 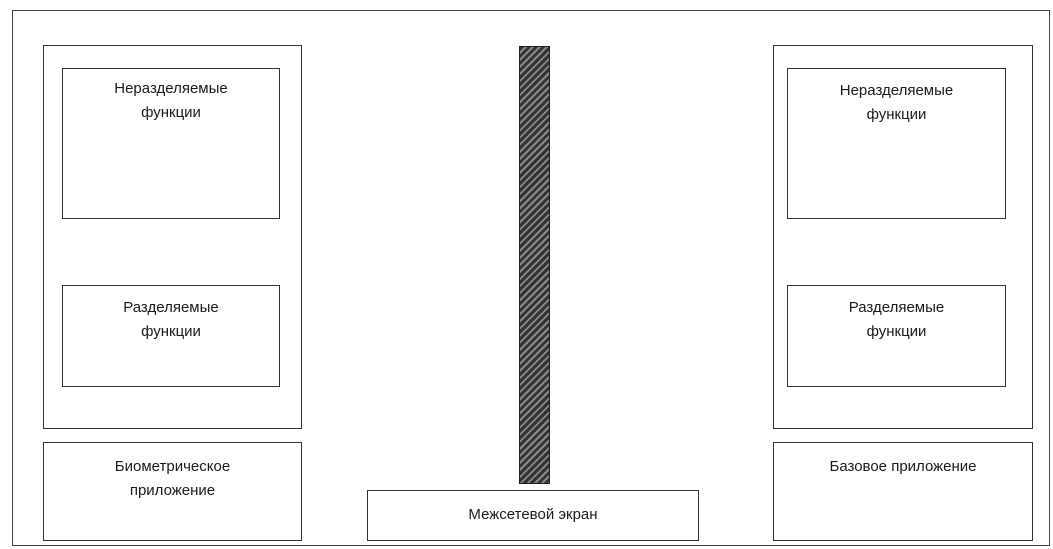 What do you see at coordinates (172, 478) in the screenshot?
I see `biometric-app-label: Биометрическое приложение` at bounding box center [172, 478].